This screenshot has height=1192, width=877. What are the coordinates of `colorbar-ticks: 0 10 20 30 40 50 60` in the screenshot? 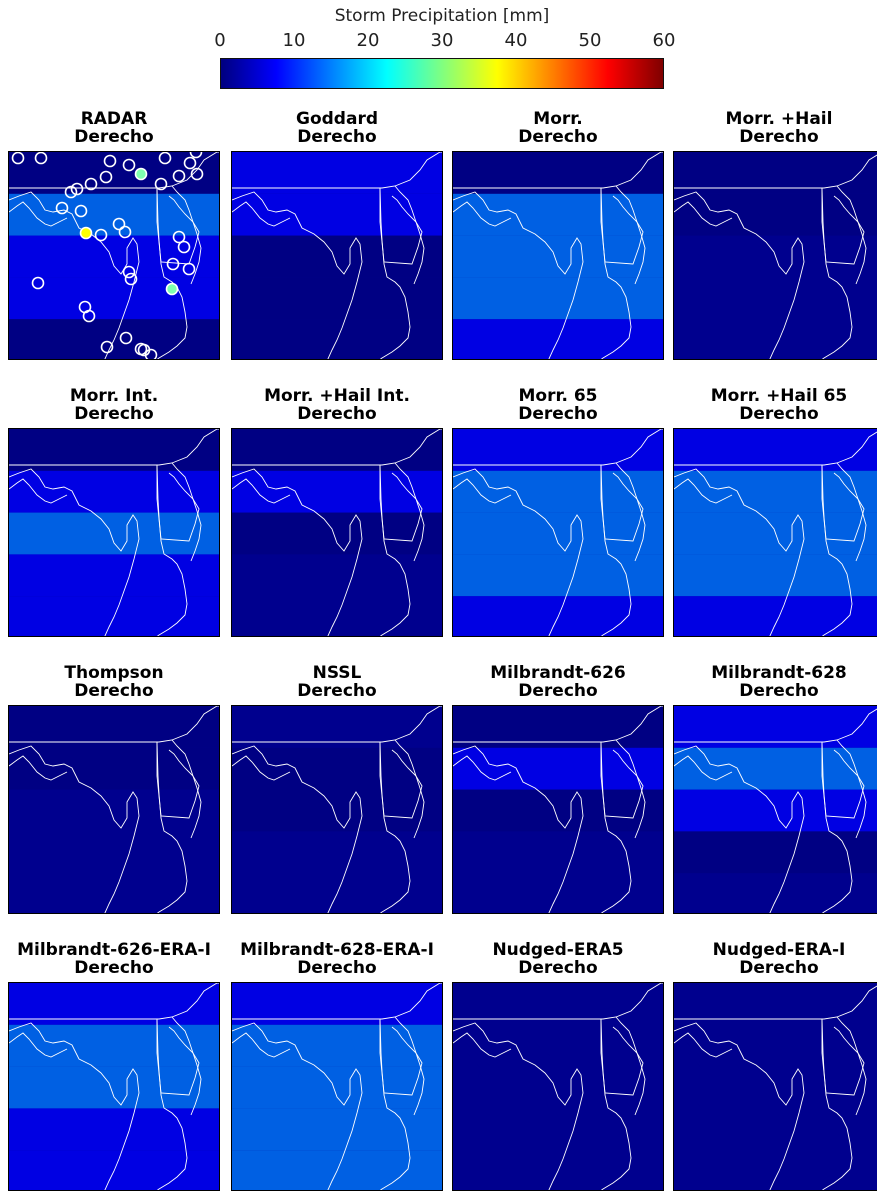 It's located at (444, 41).